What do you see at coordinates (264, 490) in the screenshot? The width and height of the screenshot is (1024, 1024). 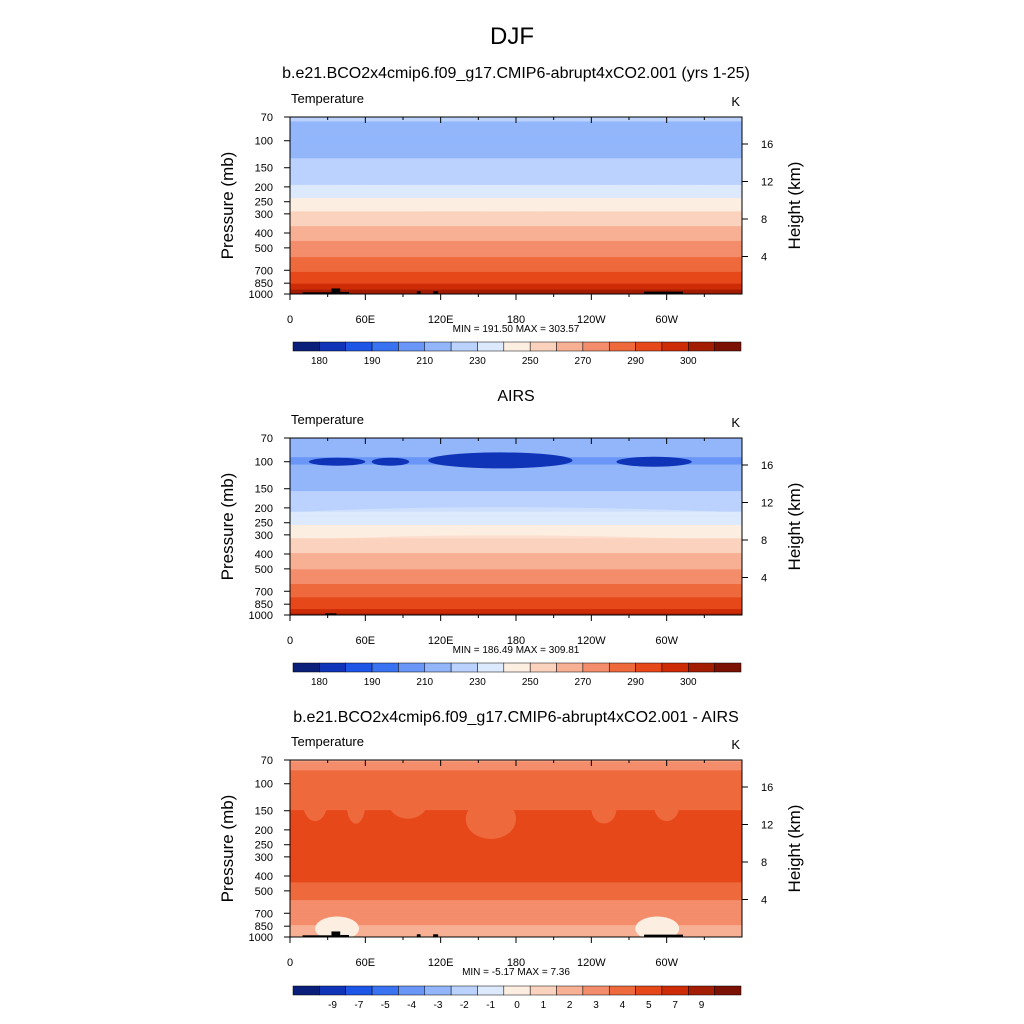 I see `y-tick-label: 150` at bounding box center [264, 490].